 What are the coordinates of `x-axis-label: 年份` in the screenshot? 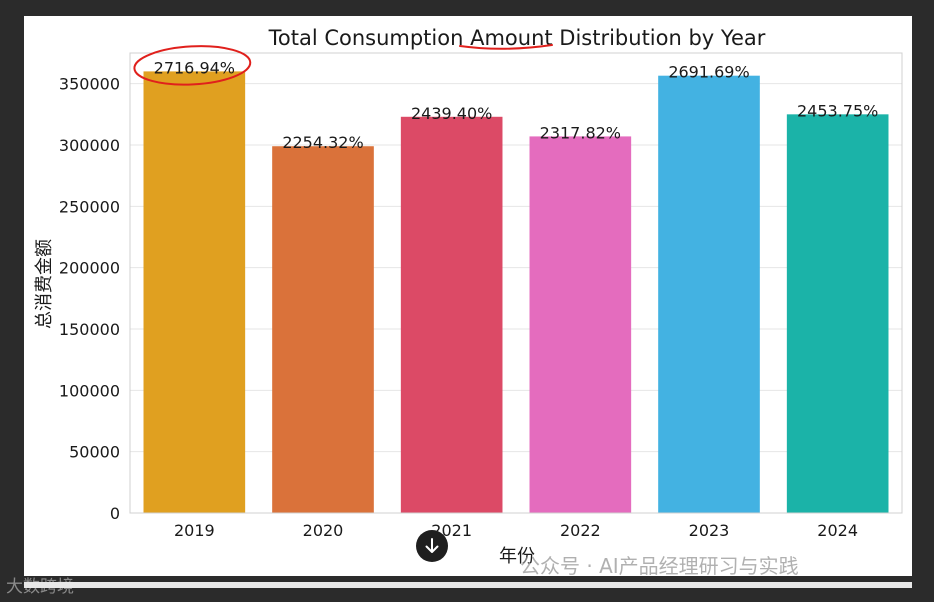 It's located at (517, 556).